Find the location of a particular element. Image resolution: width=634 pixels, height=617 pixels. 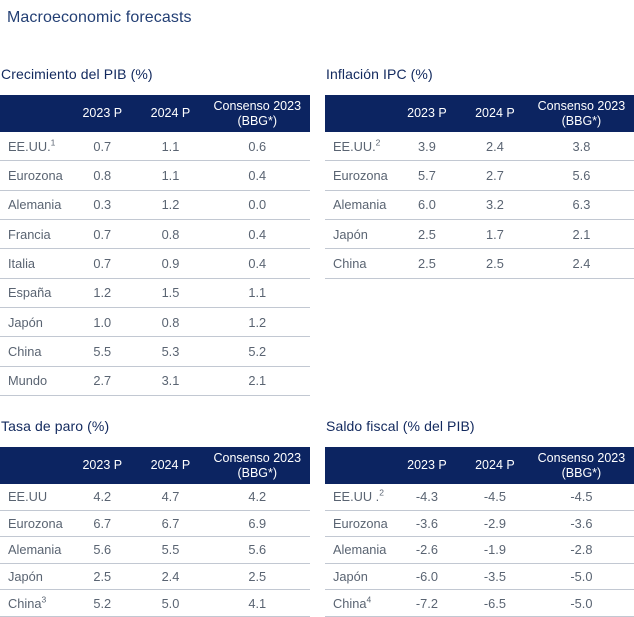

table-row: Japón 2.5 2.4 2.5 is located at coordinates (155, 577).